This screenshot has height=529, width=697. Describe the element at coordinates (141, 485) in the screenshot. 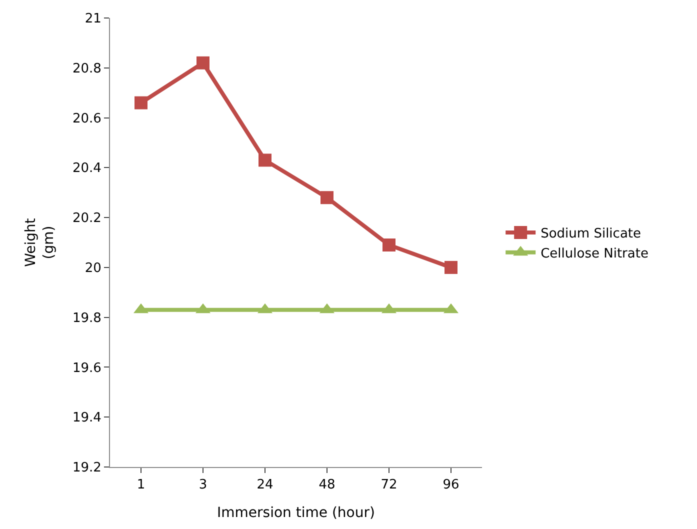

I see `x-tick-label: 1` at that location.